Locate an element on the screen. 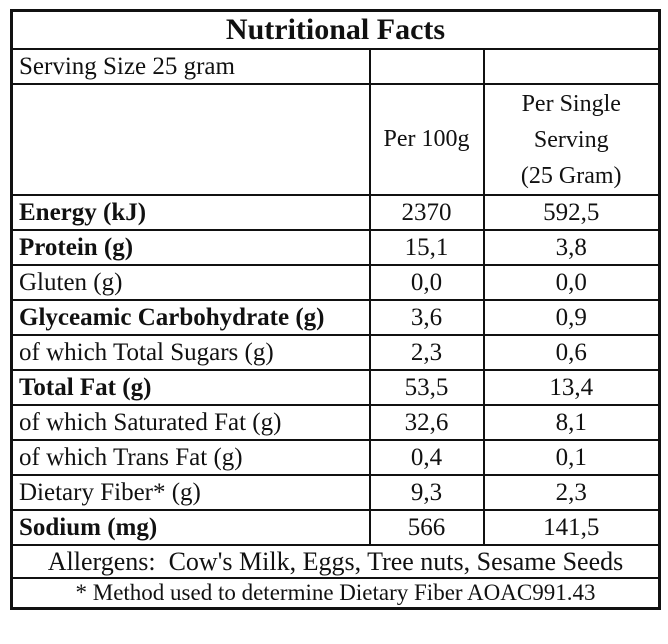 This screenshot has height=644, width=668. table-row: Nutritional Facts is located at coordinates (335, 29).